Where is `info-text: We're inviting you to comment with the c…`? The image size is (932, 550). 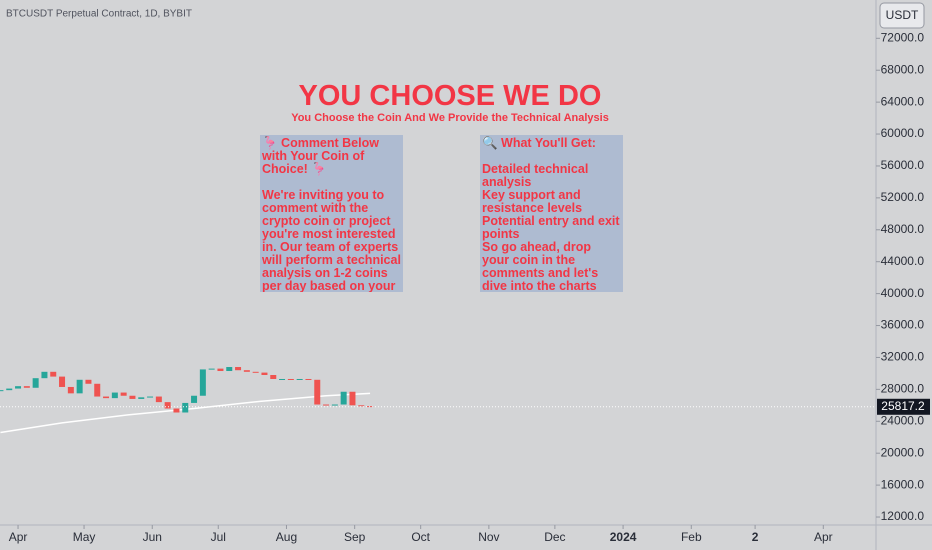
info-text: We're inviting you to comment with the c… is located at coordinates (331, 240).